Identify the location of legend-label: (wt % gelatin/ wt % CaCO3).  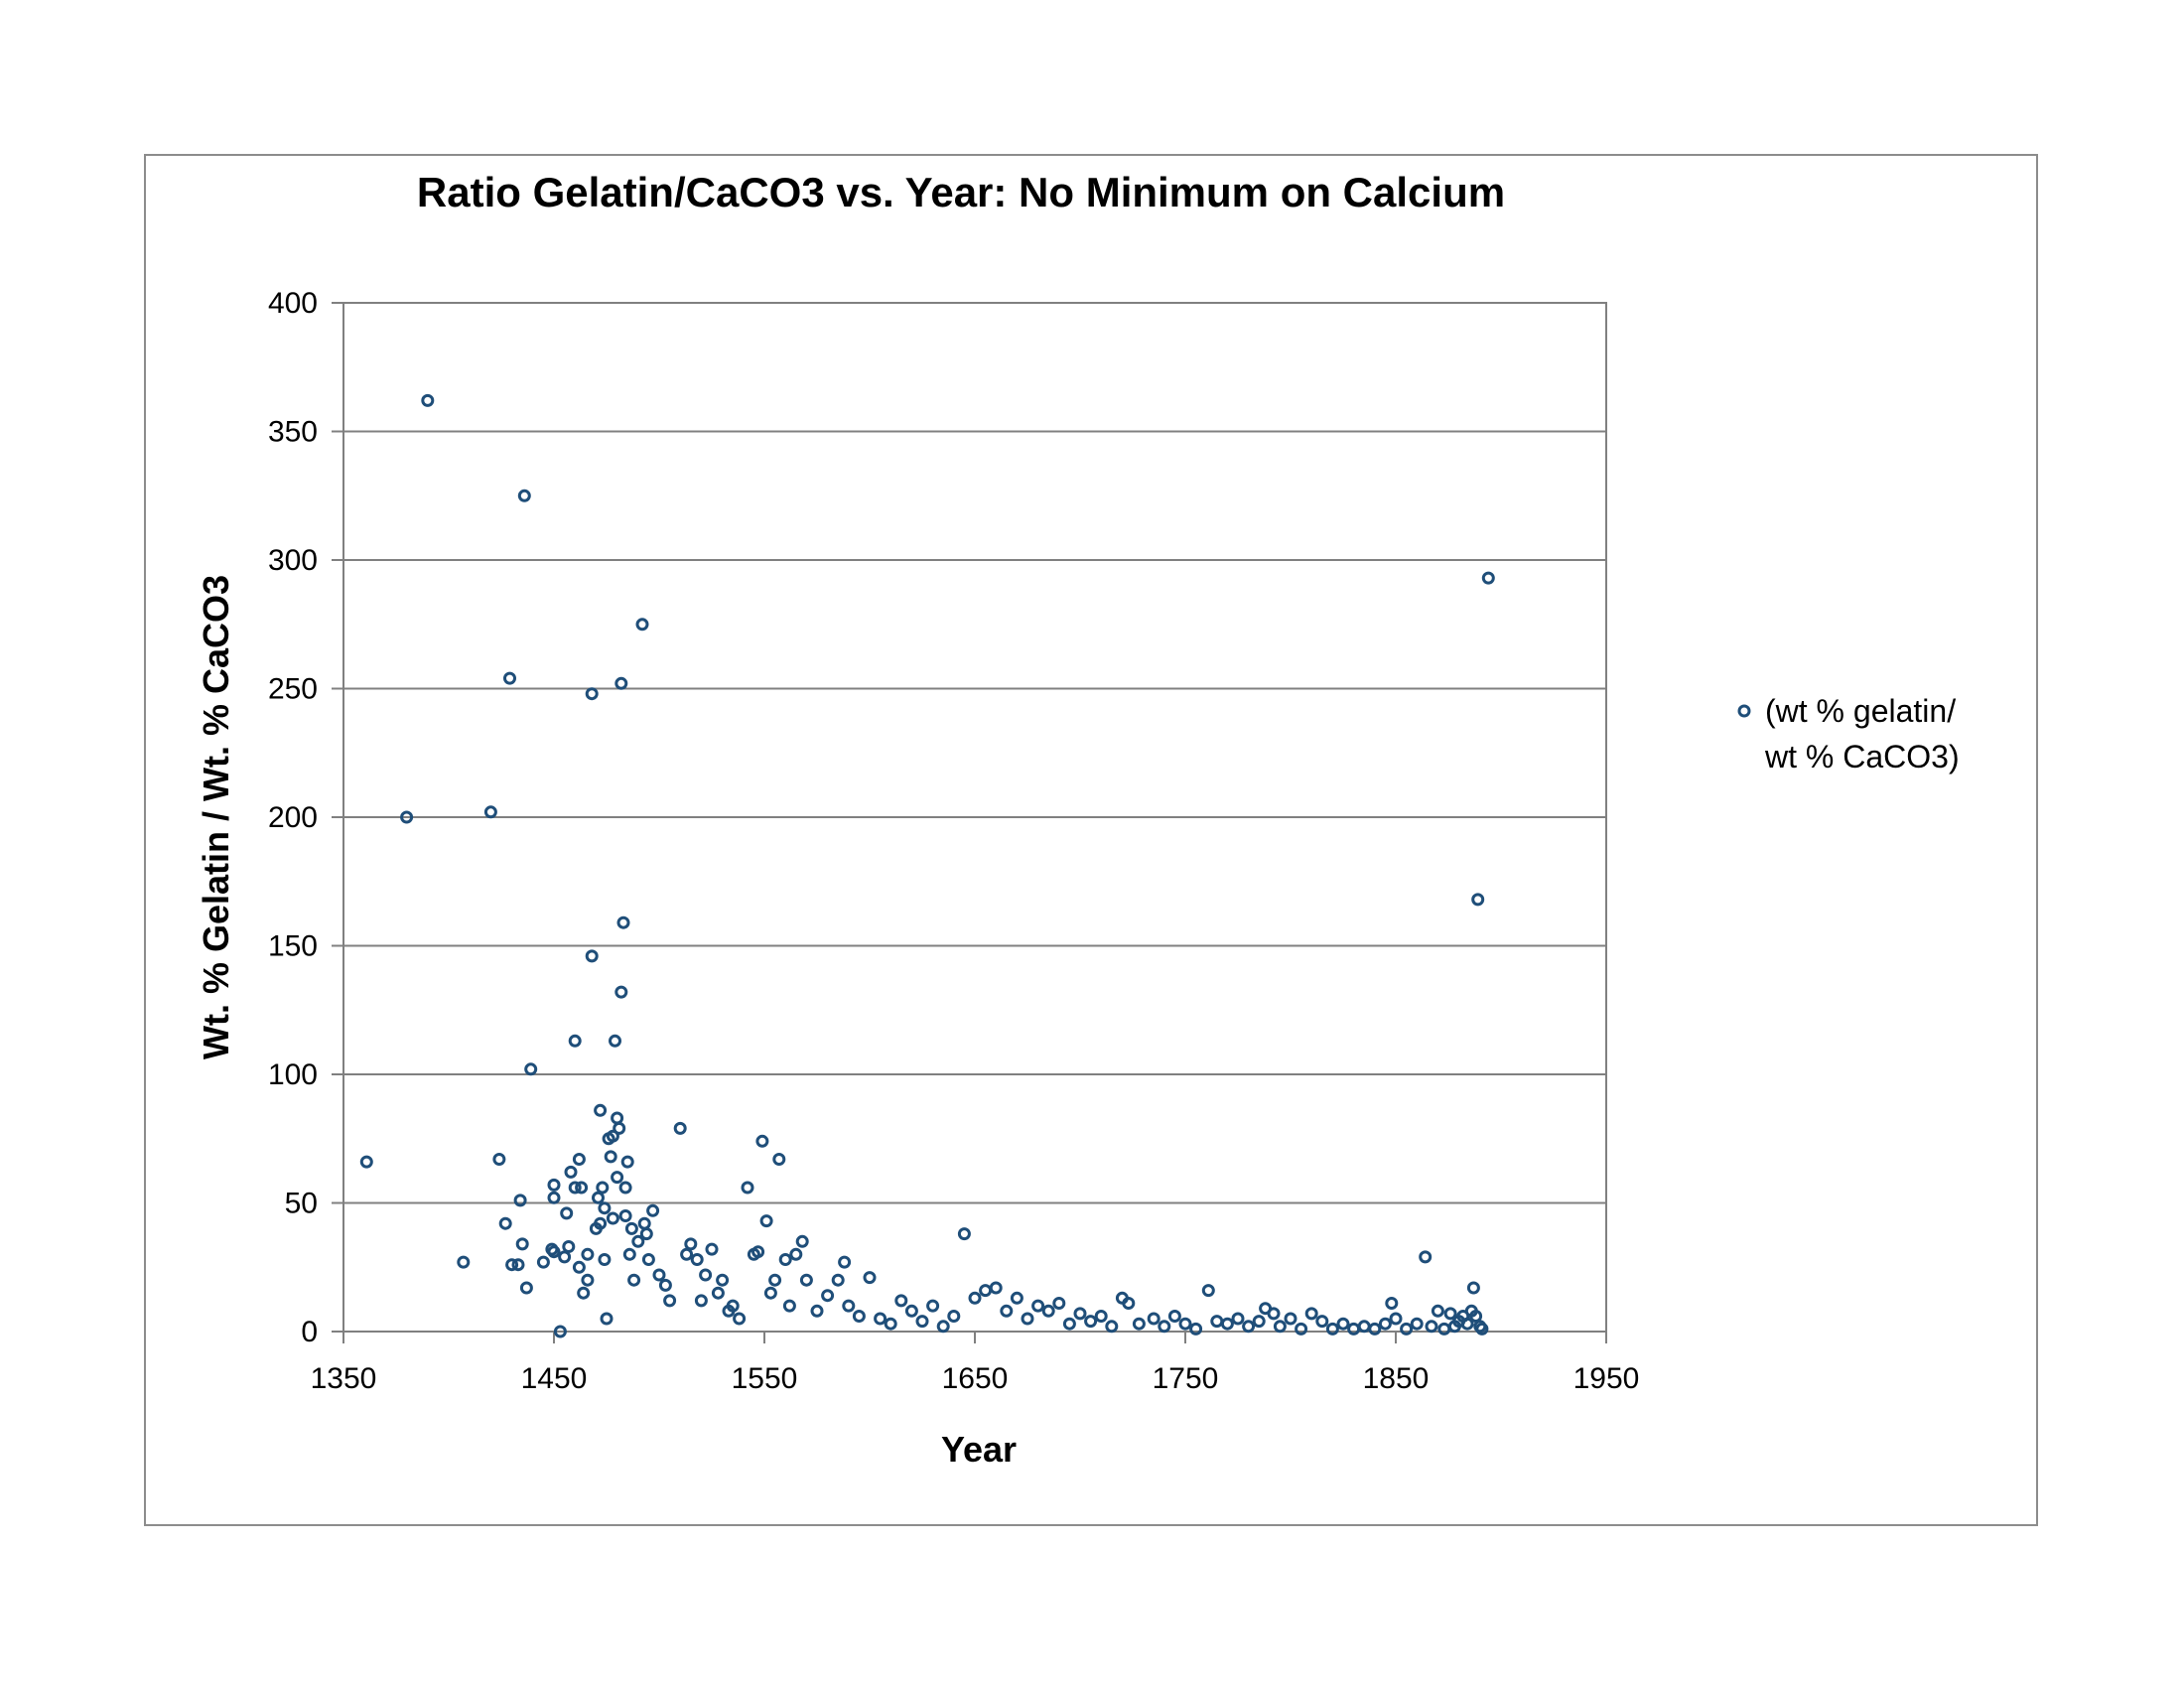
(1864, 733).